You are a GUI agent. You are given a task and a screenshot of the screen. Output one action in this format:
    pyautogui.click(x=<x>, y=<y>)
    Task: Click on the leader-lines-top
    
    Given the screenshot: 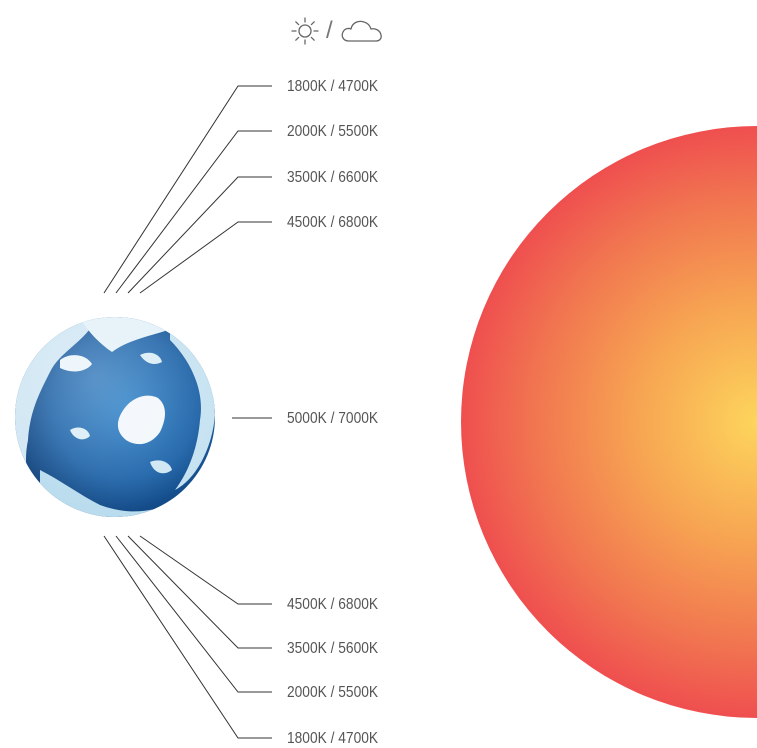 What is the action you would take?
    pyautogui.click(x=187, y=189)
    